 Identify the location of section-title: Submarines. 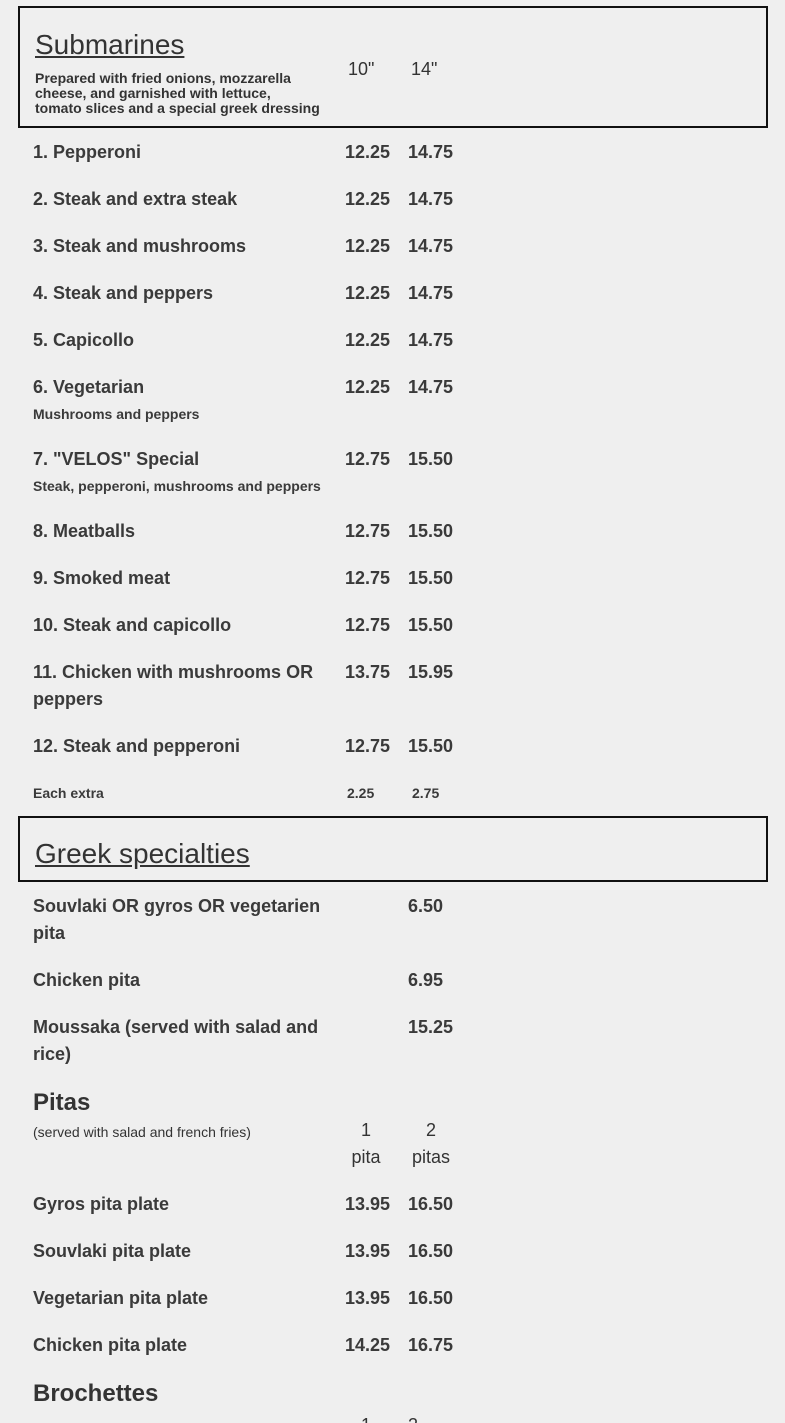
(110, 44).